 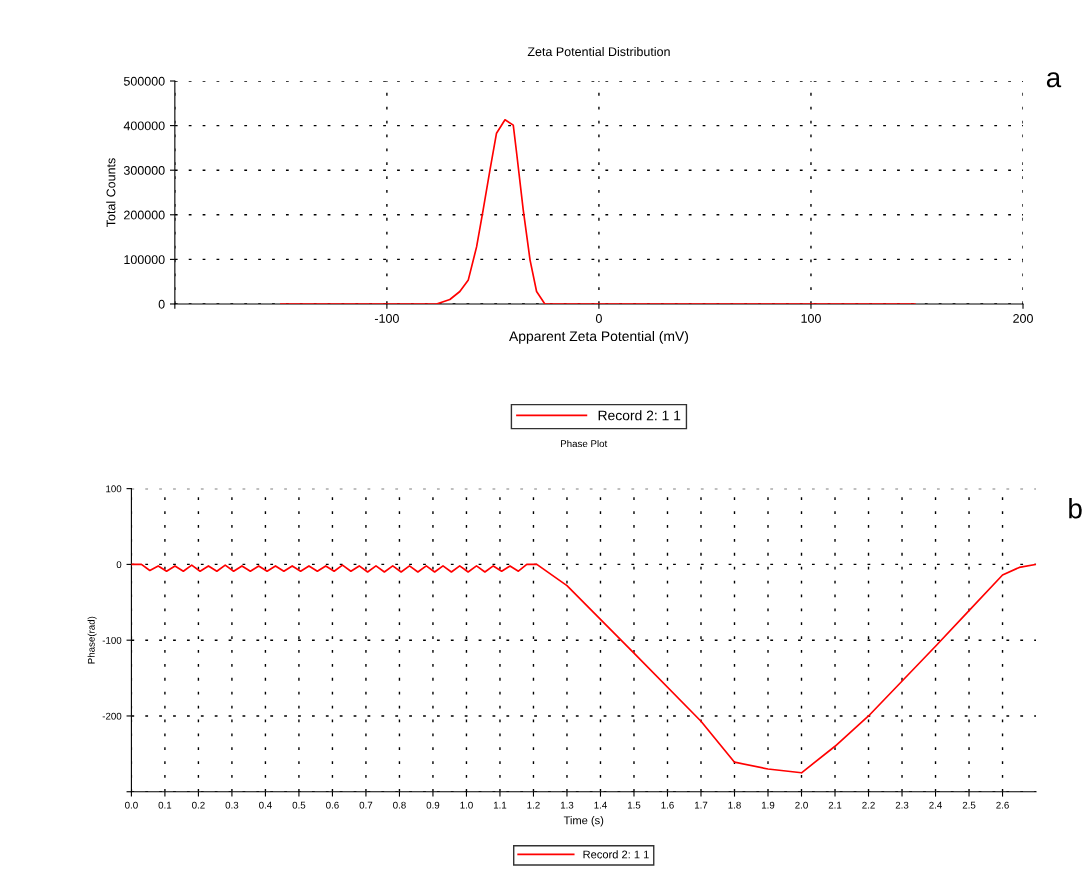 I want to click on x-tick-label: 1.8, so click(x=734, y=805).